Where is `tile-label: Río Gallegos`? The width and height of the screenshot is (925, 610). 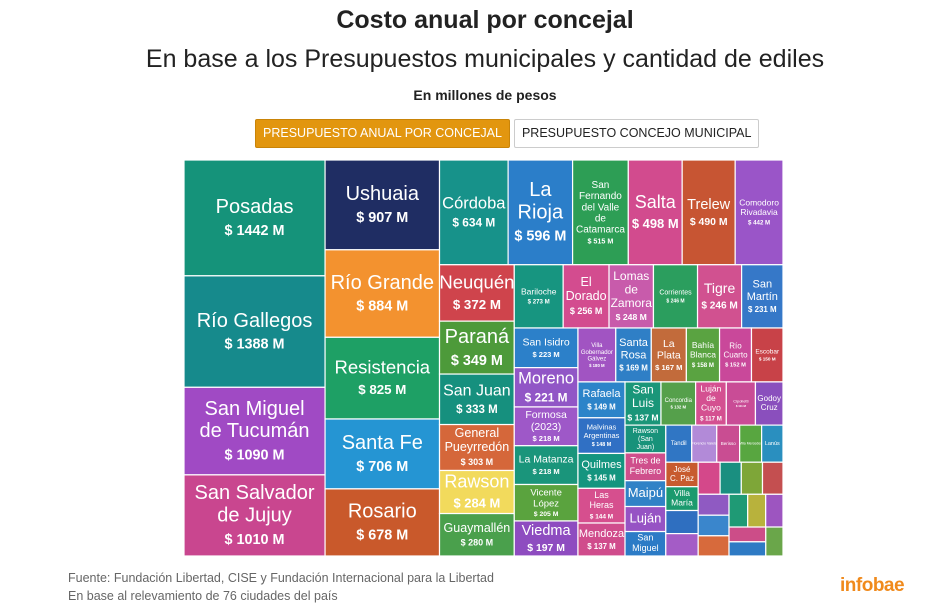
tile-label: Río Gallegos is located at coordinates (255, 321).